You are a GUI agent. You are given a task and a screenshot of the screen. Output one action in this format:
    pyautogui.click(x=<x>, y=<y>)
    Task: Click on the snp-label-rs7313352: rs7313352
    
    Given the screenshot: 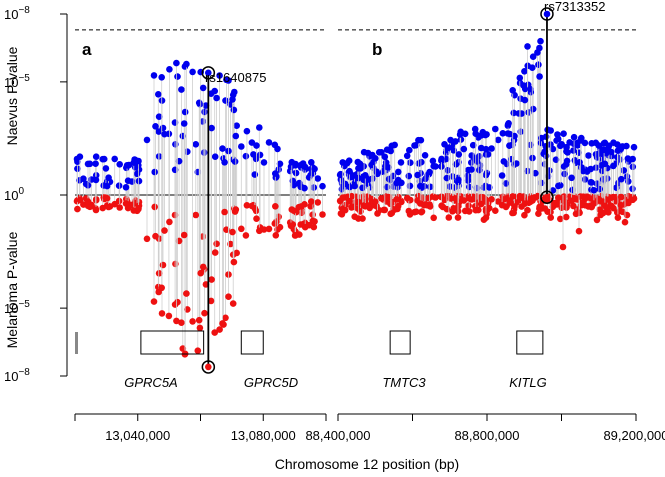 What is the action you would take?
    pyautogui.click(x=574, y=7)
    